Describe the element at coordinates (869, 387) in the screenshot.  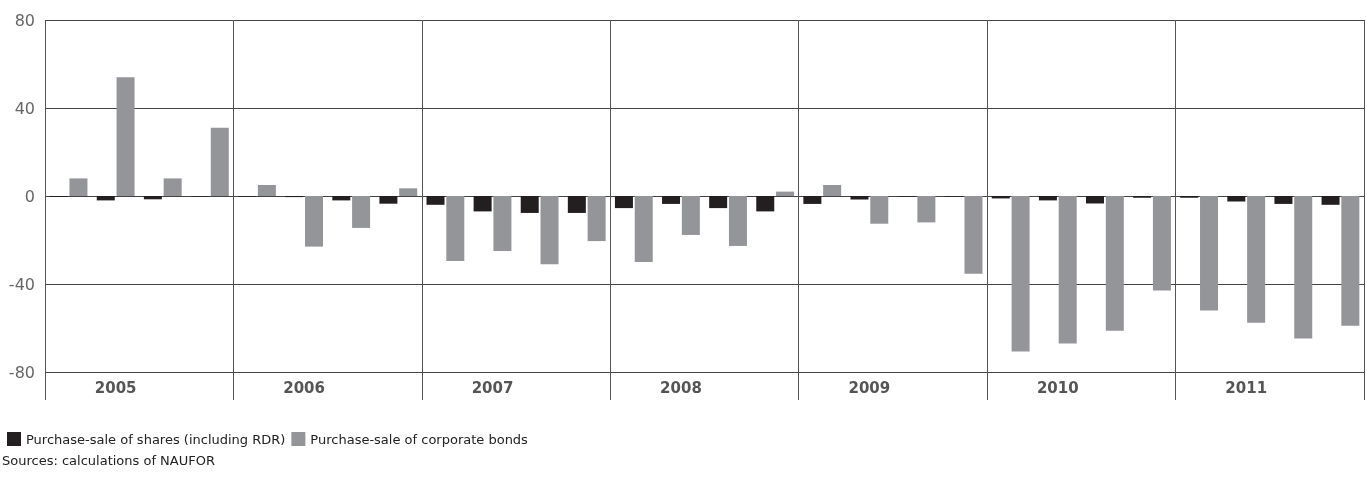
I see `x-tick-label: 2009` at that location.